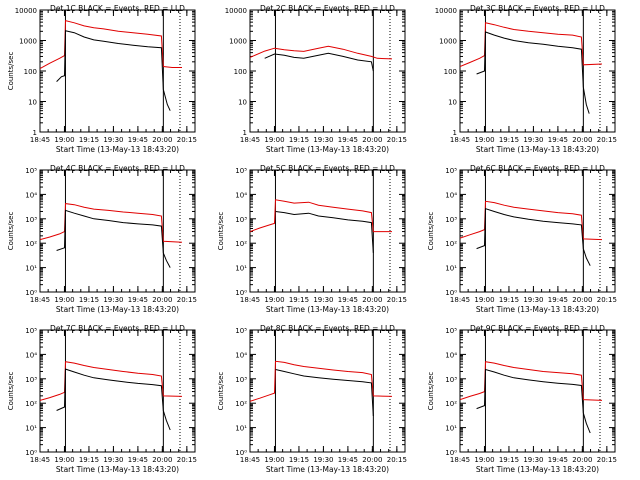 This screenshot has width=640, height=480. Describe the element at coordinates (117, 8) in the screenshot. I see `panel-title: Det 1C BLACK = Events, RED = LLD` at that location.